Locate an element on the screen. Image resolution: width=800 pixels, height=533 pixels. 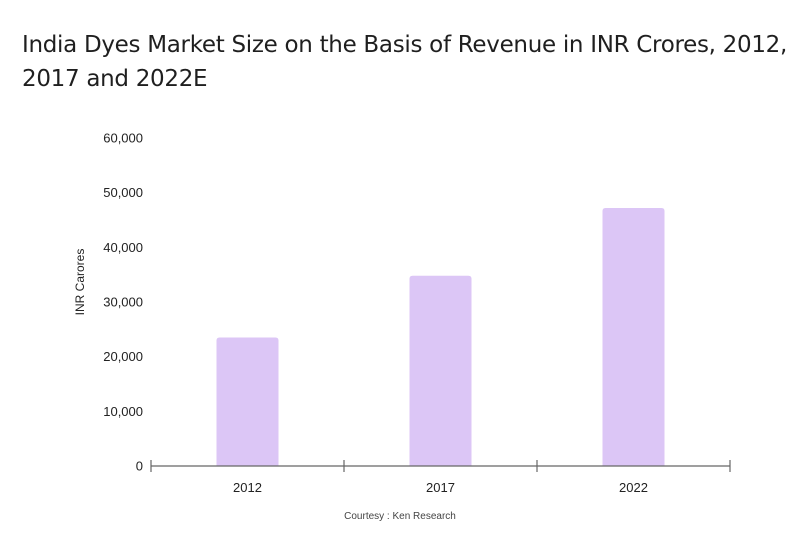
x-axis-labels: 2012 2017 2022 is located at coordinates (440, 487).